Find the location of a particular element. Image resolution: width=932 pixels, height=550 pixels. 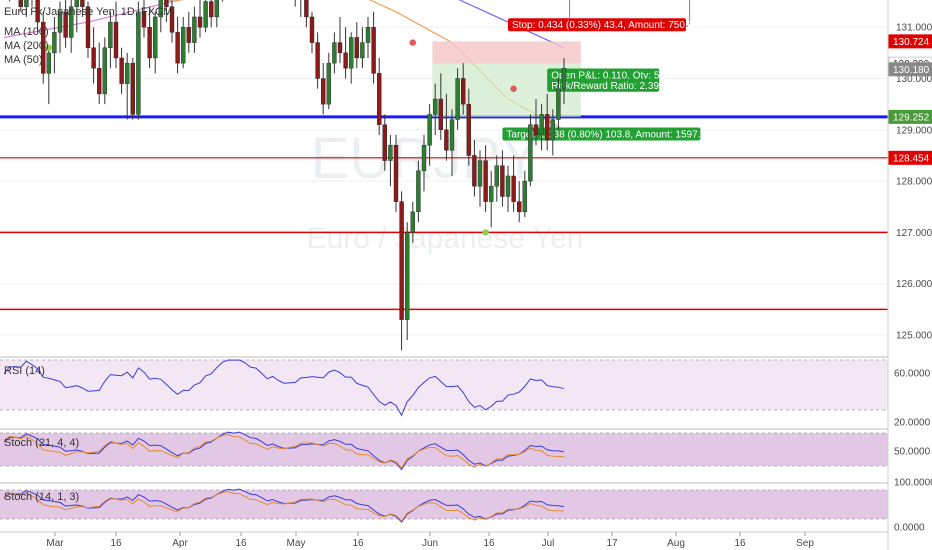

watermark-name: Euro / Japanese Yen is located at coordinates (445, 238).